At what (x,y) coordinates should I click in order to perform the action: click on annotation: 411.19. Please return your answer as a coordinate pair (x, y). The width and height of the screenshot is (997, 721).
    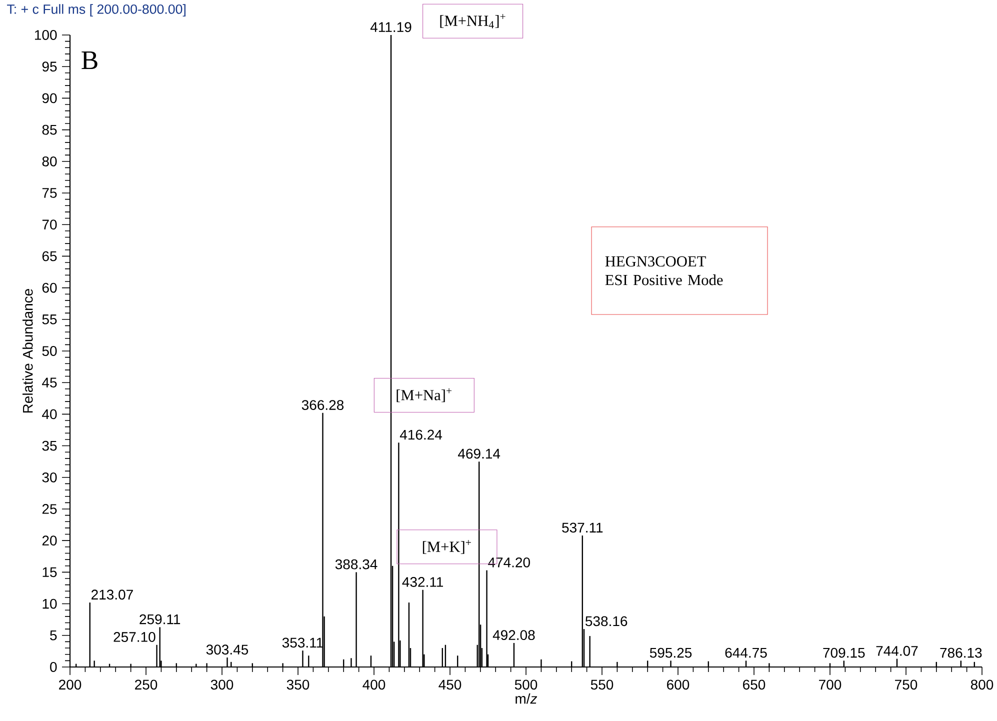
    Looking at the image, I should click on (391, 27).